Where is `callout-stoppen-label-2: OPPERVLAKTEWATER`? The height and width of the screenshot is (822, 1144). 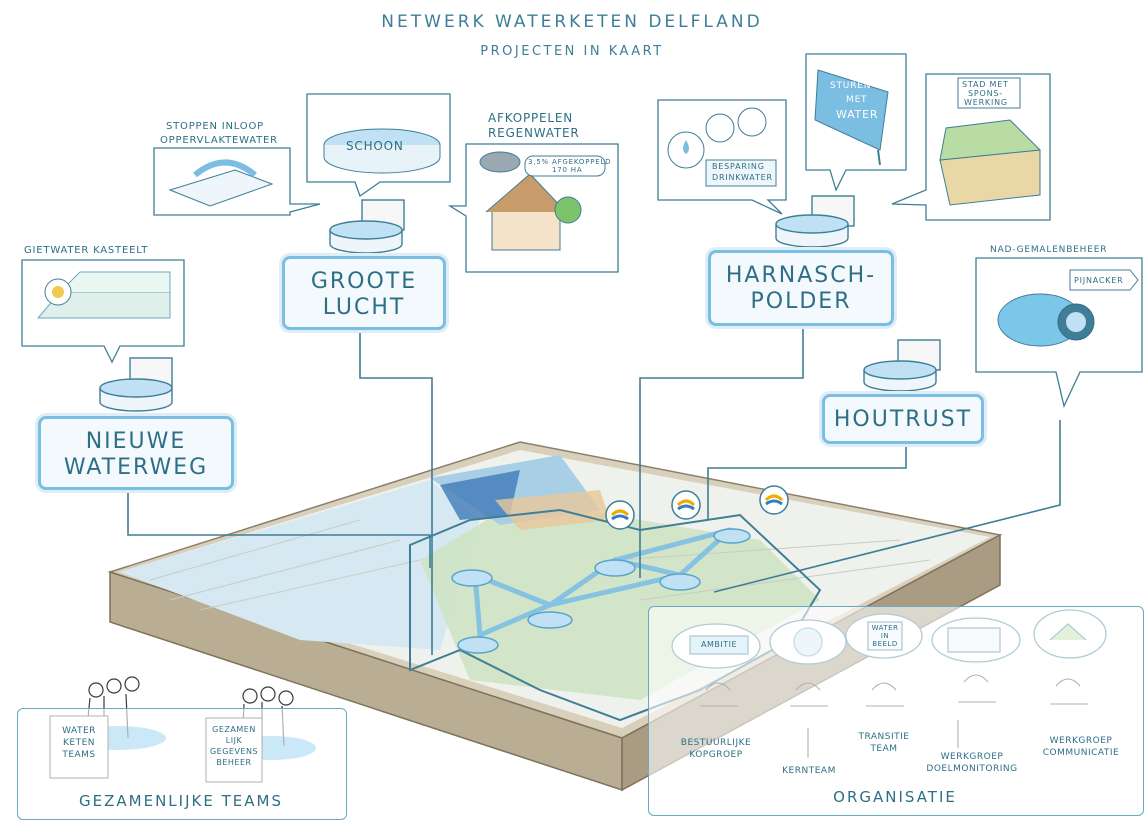
callout-stoppen-label-2: OPPERVLAKTEWATER is located at coordinates (219, 140).